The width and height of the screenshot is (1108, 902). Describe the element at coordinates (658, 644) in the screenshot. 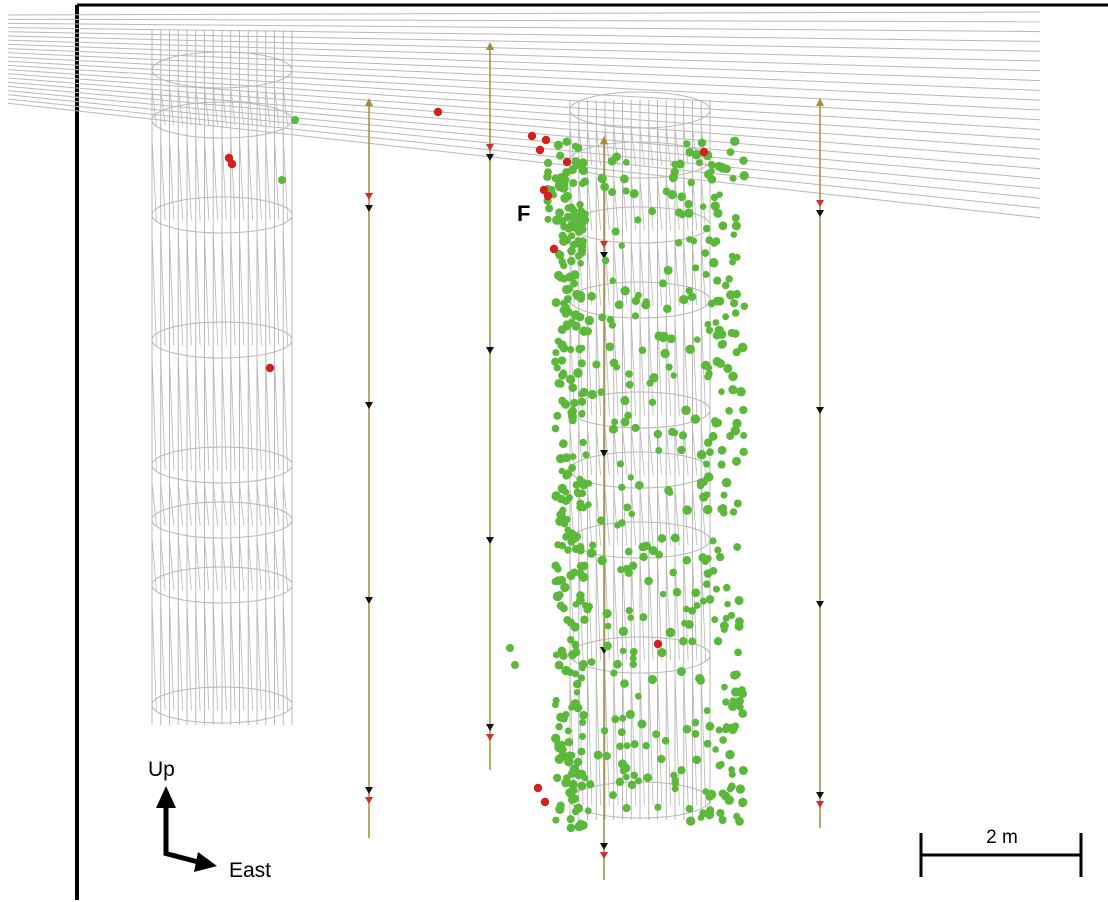

I see `event-point-red` at that location.